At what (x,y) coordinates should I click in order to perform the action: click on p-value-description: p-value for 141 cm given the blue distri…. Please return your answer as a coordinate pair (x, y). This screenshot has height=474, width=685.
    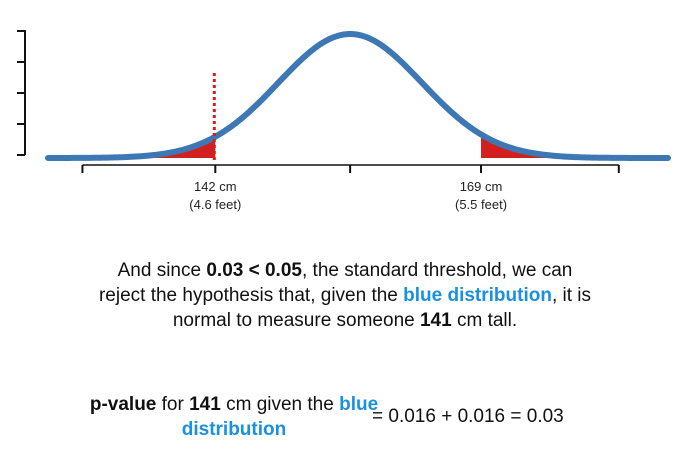
    Looking at the image, I should click on (234, 417).